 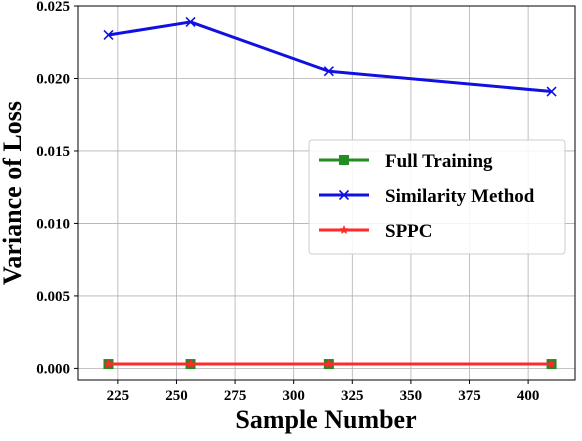 What do you see at coordinates (352, 396) in the screenshot?
I see `x-tick-label: 325` at bounding box center [352, 396].